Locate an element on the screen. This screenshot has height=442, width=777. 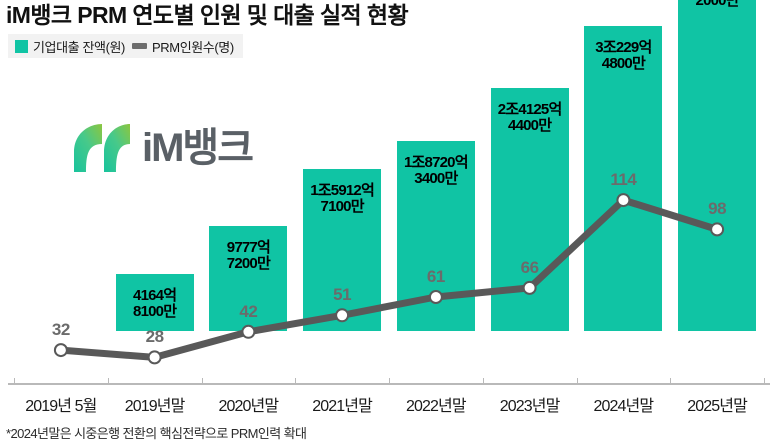
x-axis-label: 2024년말 is located at coordinates (624, 406).